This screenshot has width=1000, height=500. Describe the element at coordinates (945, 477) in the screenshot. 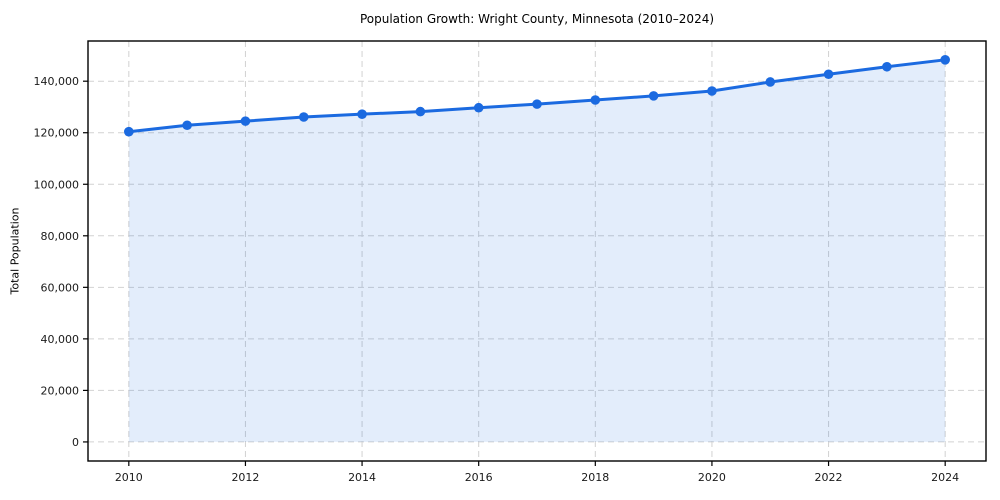

I see `x-tick-label: 2024` at that location.